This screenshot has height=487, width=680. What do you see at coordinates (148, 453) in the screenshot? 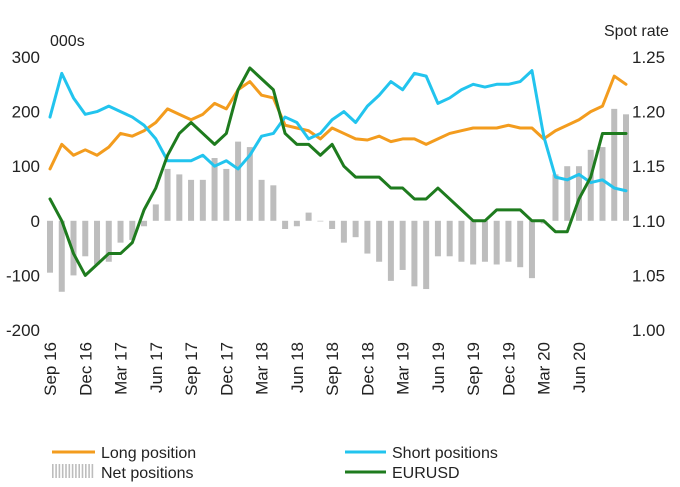
I see `legend-long-position-label: Long position` at bounding box center [148, 453].